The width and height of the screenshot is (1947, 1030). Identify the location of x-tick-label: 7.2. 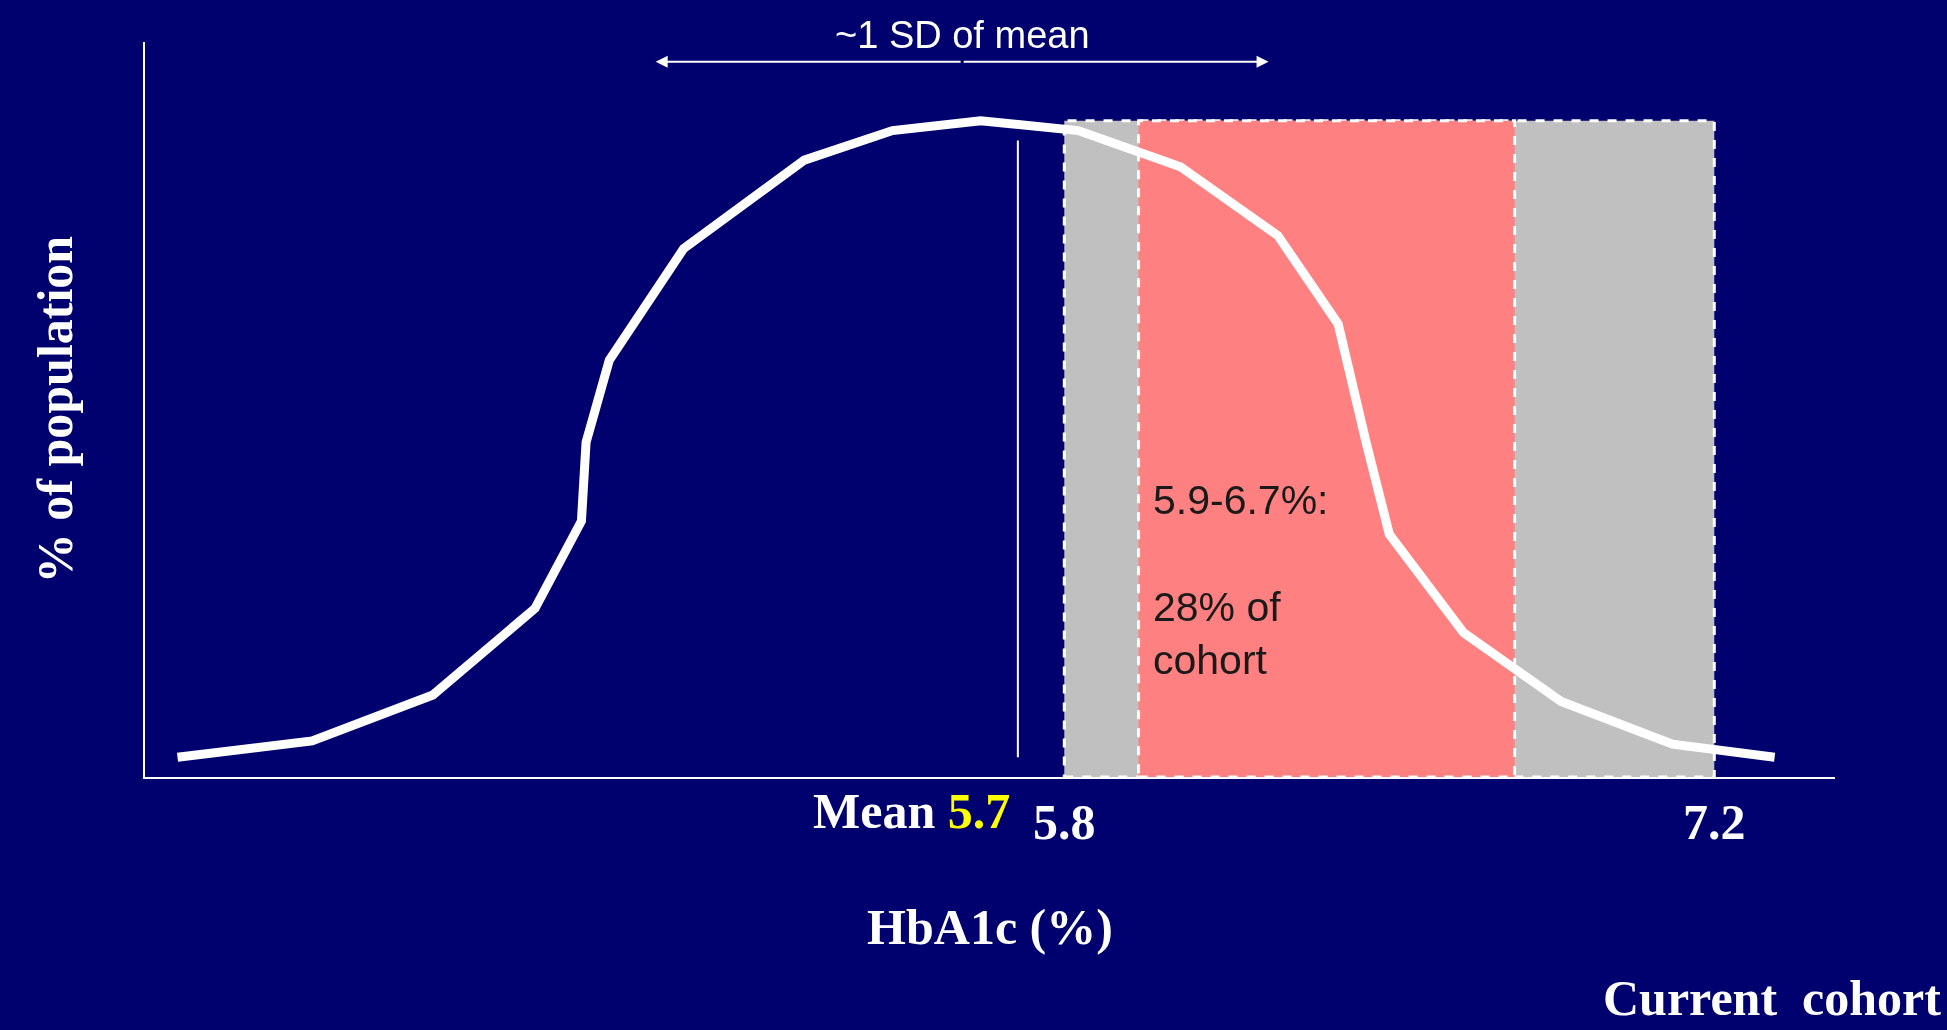
(1714, 822).